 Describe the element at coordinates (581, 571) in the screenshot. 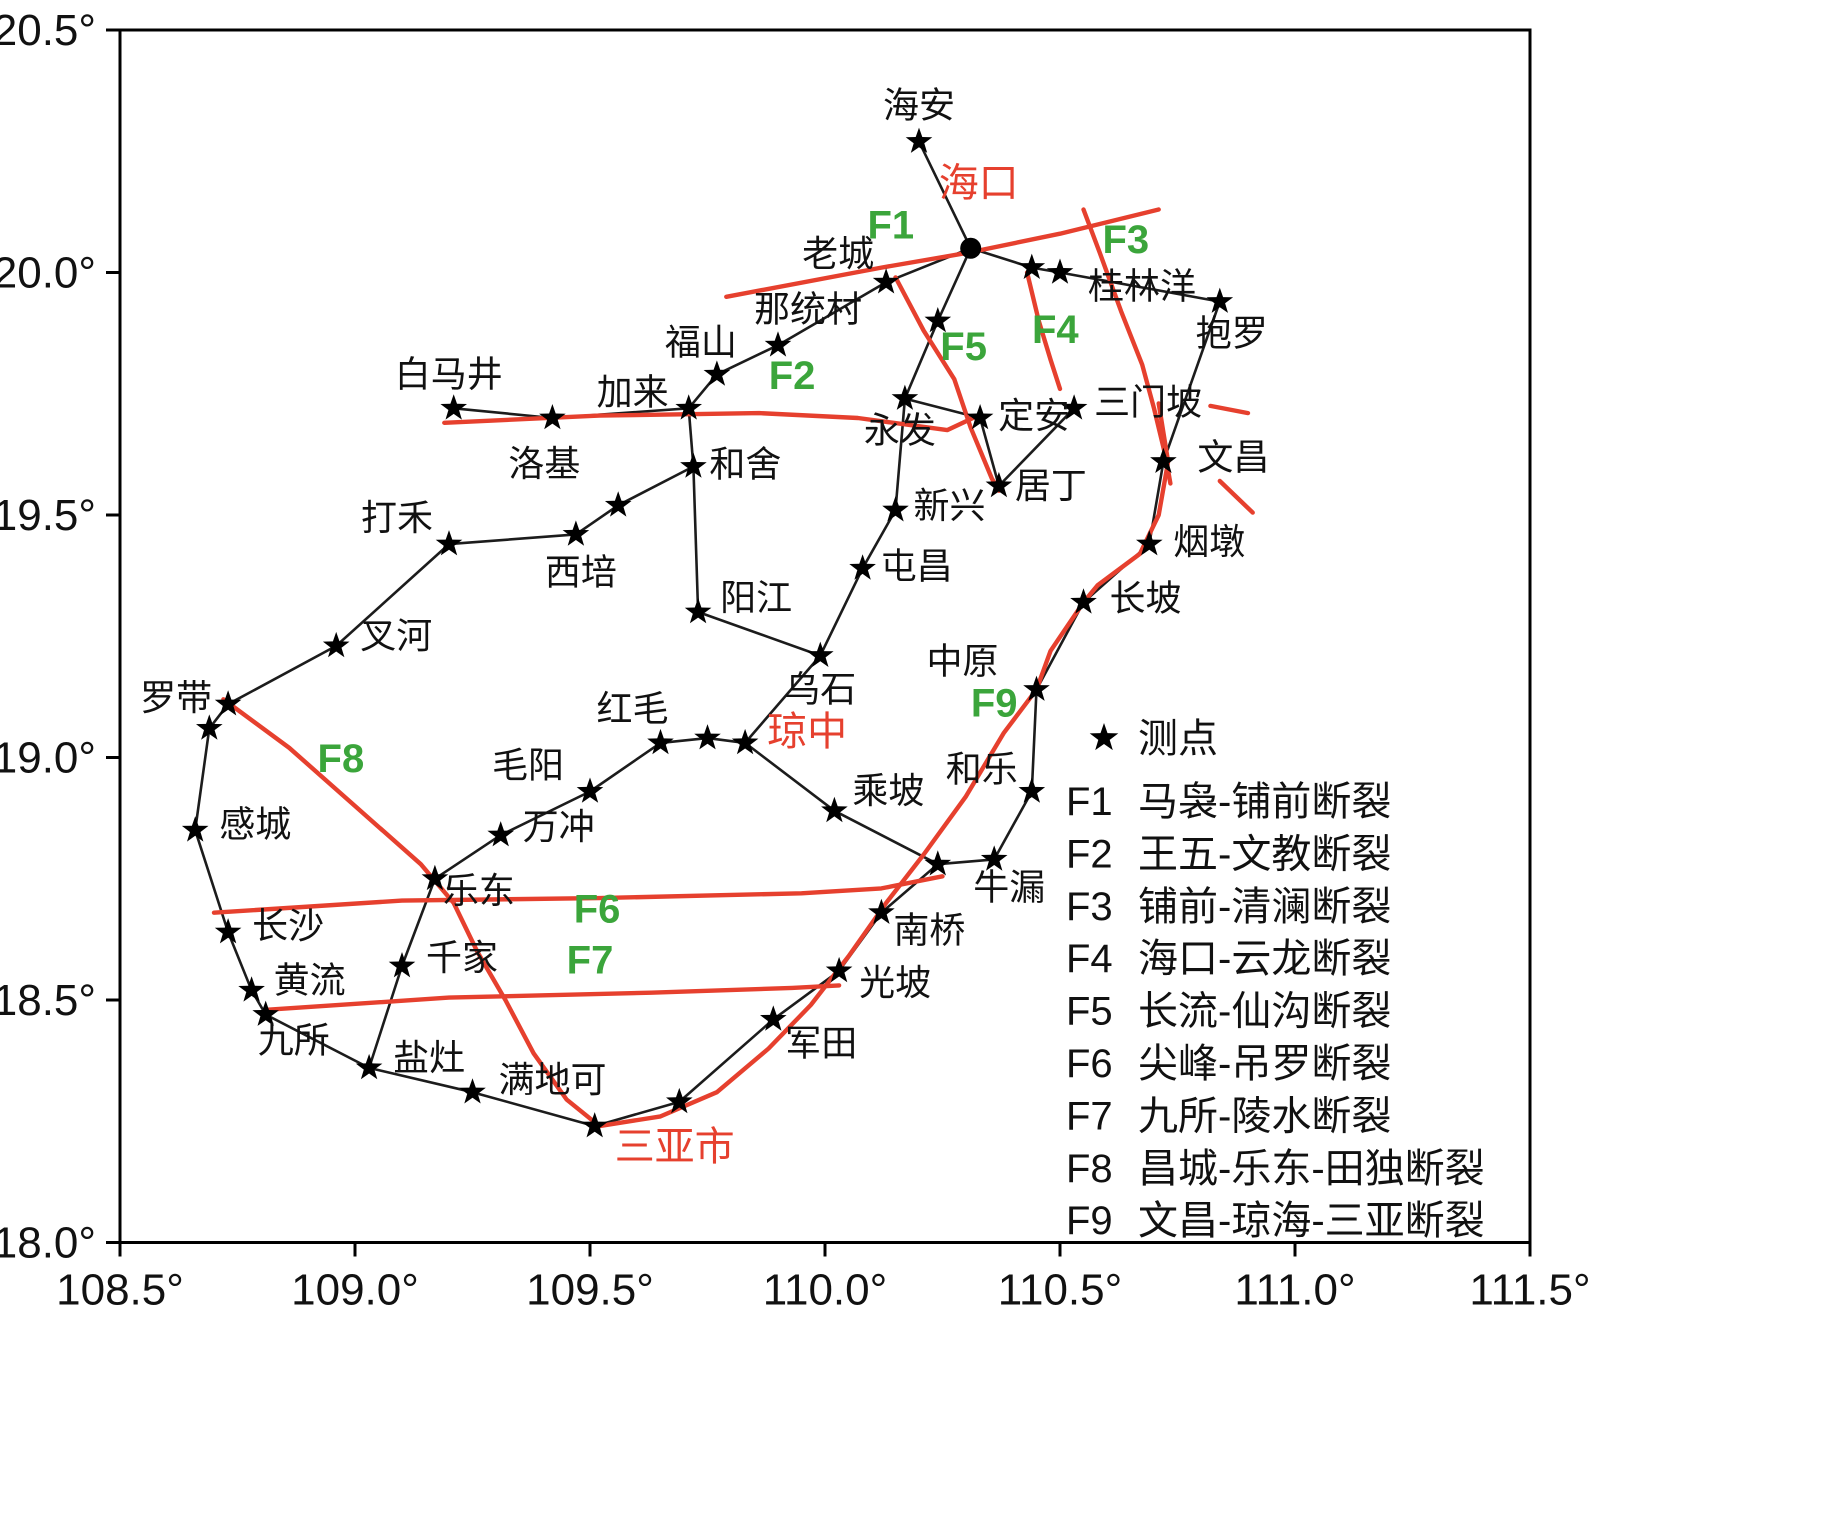

I see `station-label: 西培` at that location.